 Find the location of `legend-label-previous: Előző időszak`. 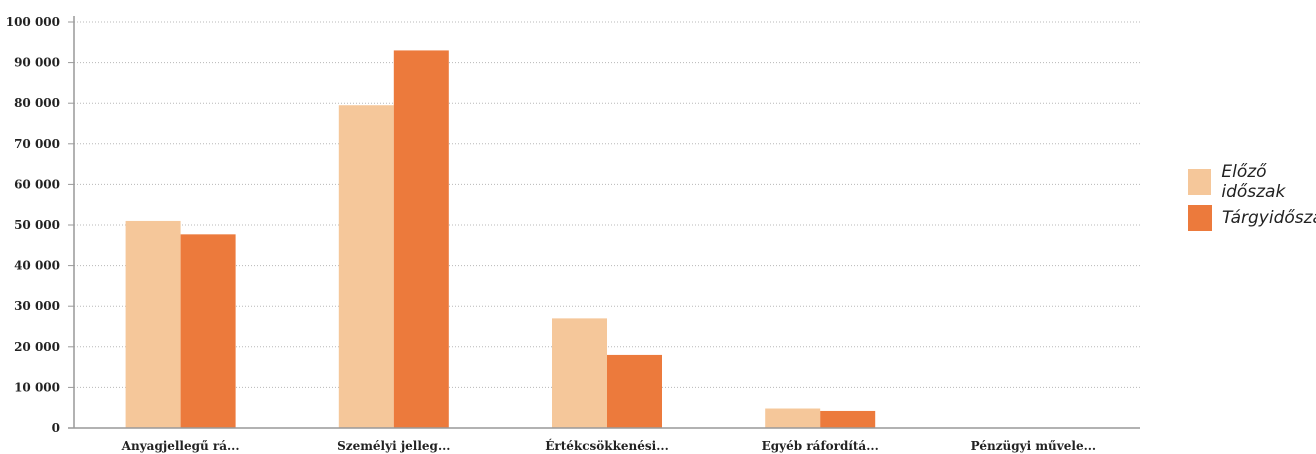

legend-label-previous: Előző időszak is located at coordinates (1253, 182).